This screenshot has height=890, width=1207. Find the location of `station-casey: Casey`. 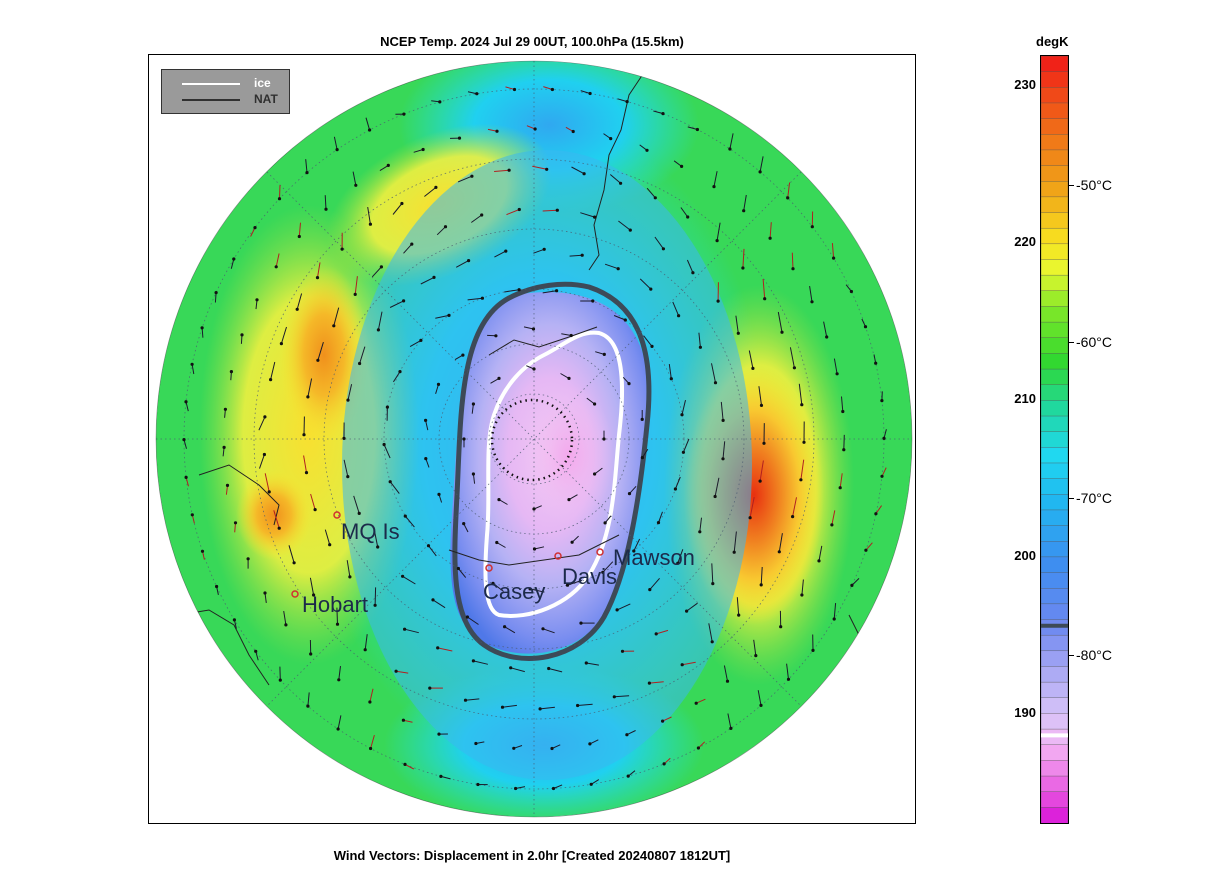

station-casey: Casey is located at coordinates (514, 584).